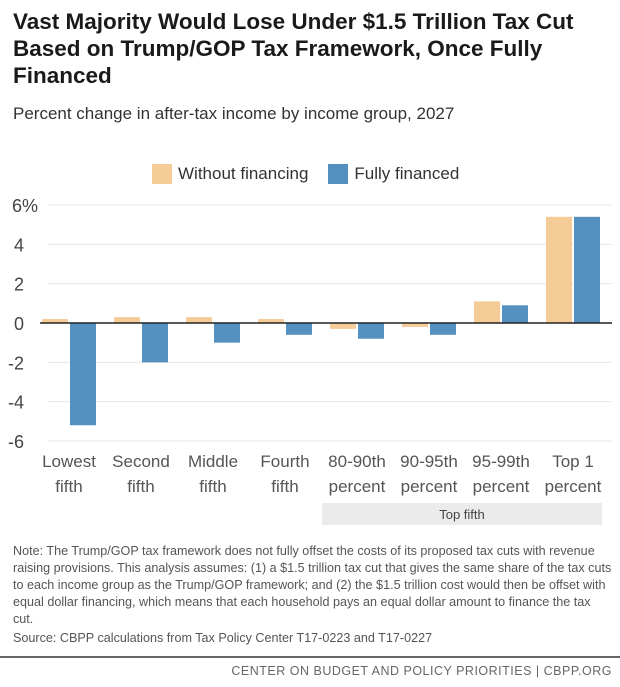  Describe the element at coordinates (25, 206) in the screenshot. I see `y-tick-label: 6%` at that location.